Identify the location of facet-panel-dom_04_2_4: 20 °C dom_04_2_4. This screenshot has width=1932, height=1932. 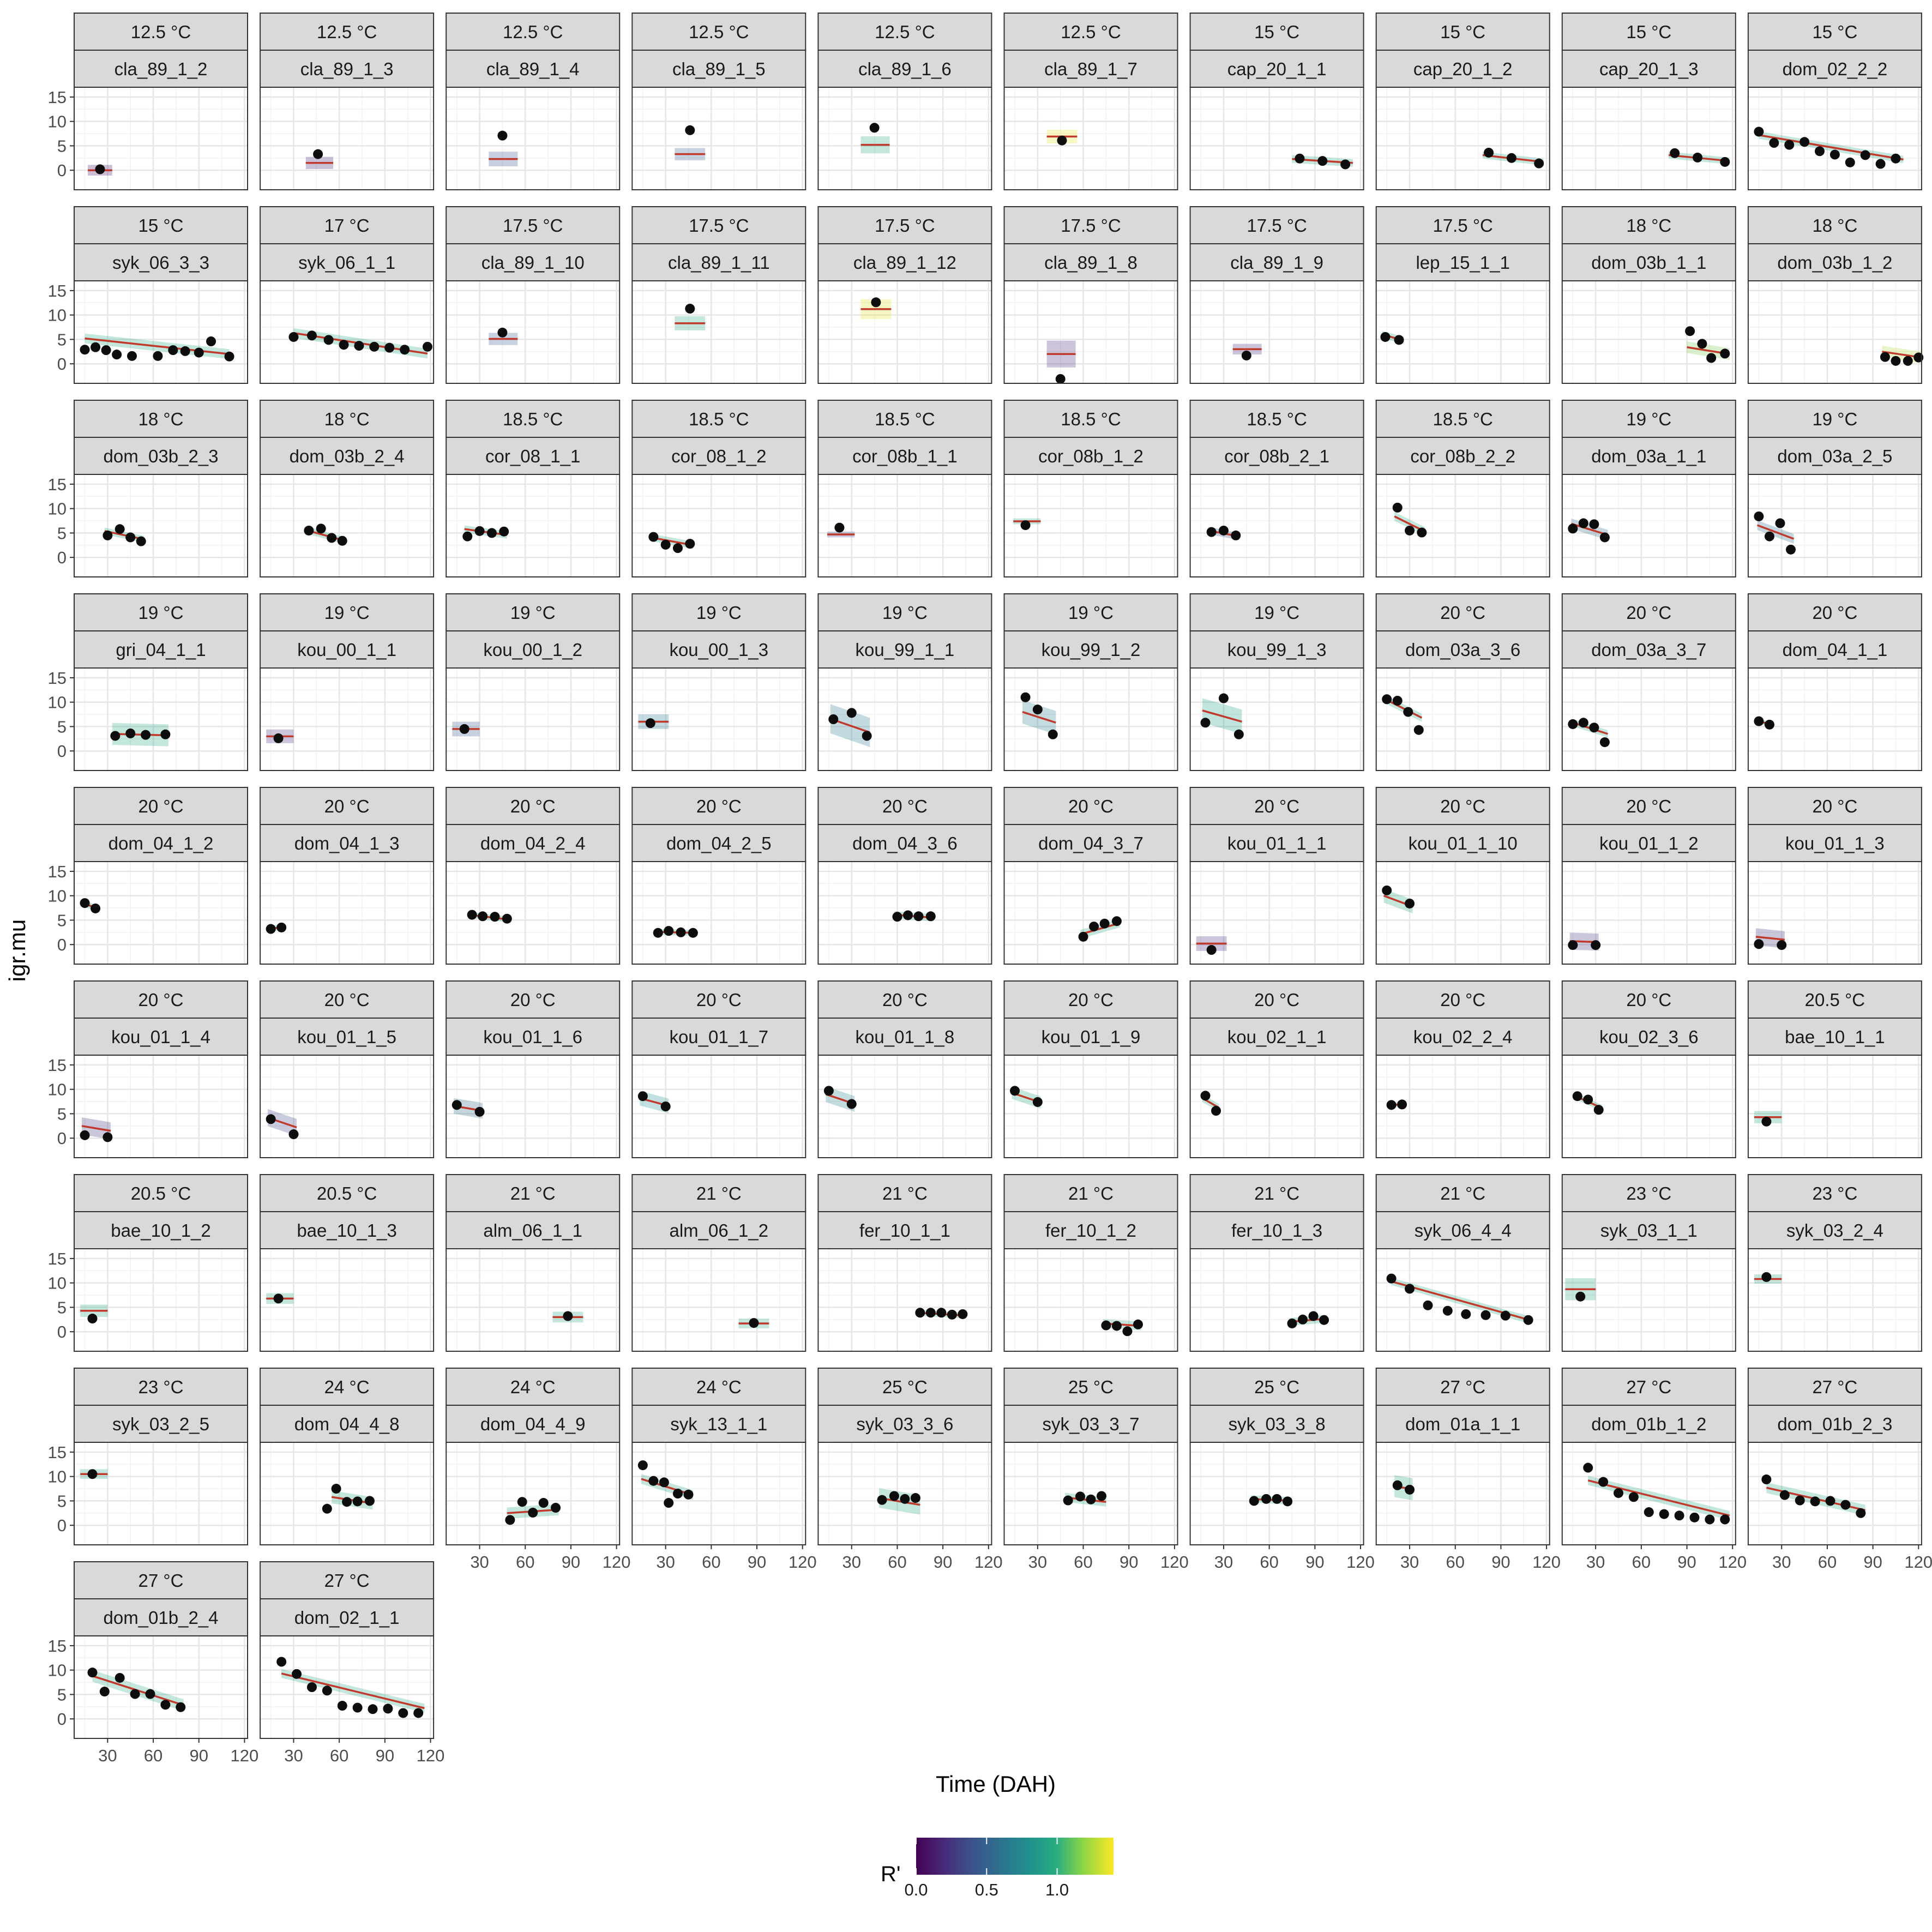
(533, 876).